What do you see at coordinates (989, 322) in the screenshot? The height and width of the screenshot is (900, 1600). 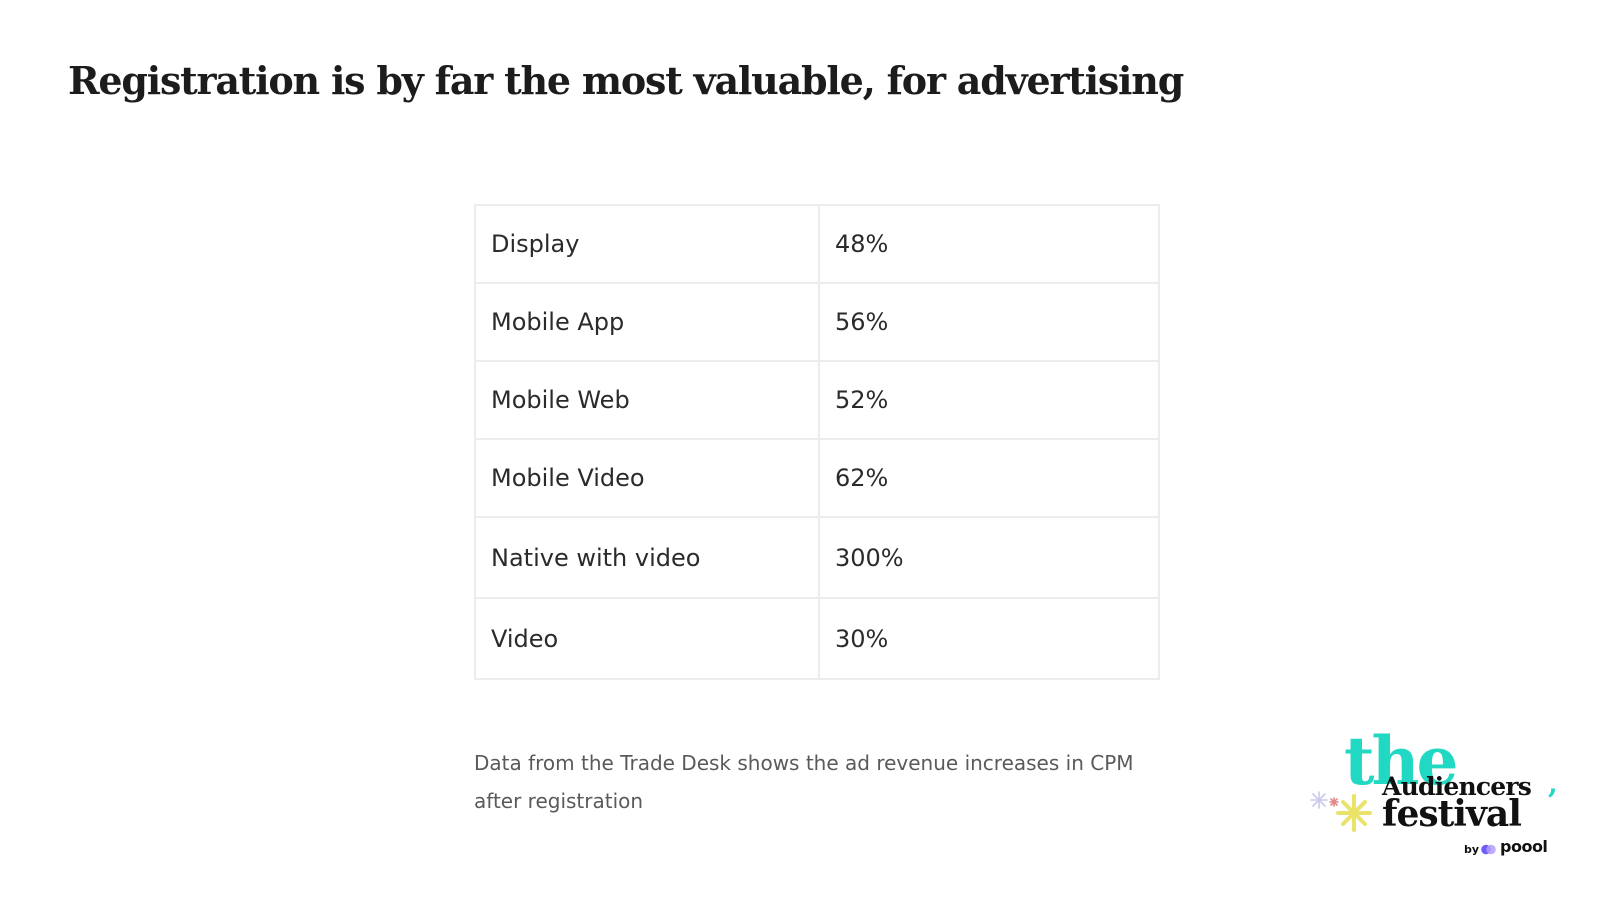 I see `row-value: 56%` at bounding box center [989, 322].